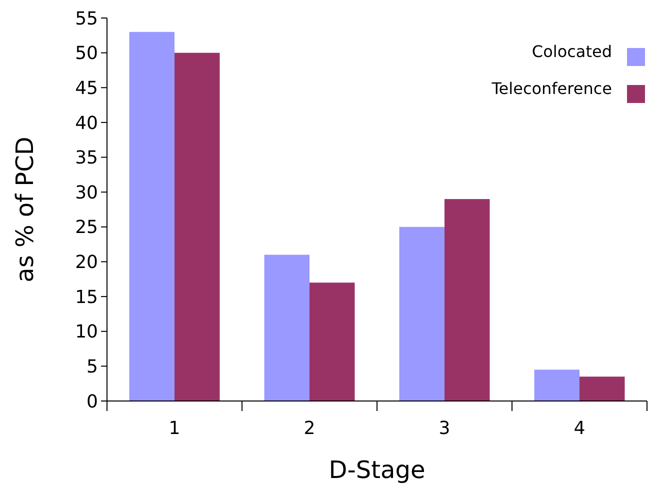 The width and height of the screenshot is (649, 486). Describe the element at coordinates (86, 123) in the screenshot. I see `y-tick-label: 40` at that location.